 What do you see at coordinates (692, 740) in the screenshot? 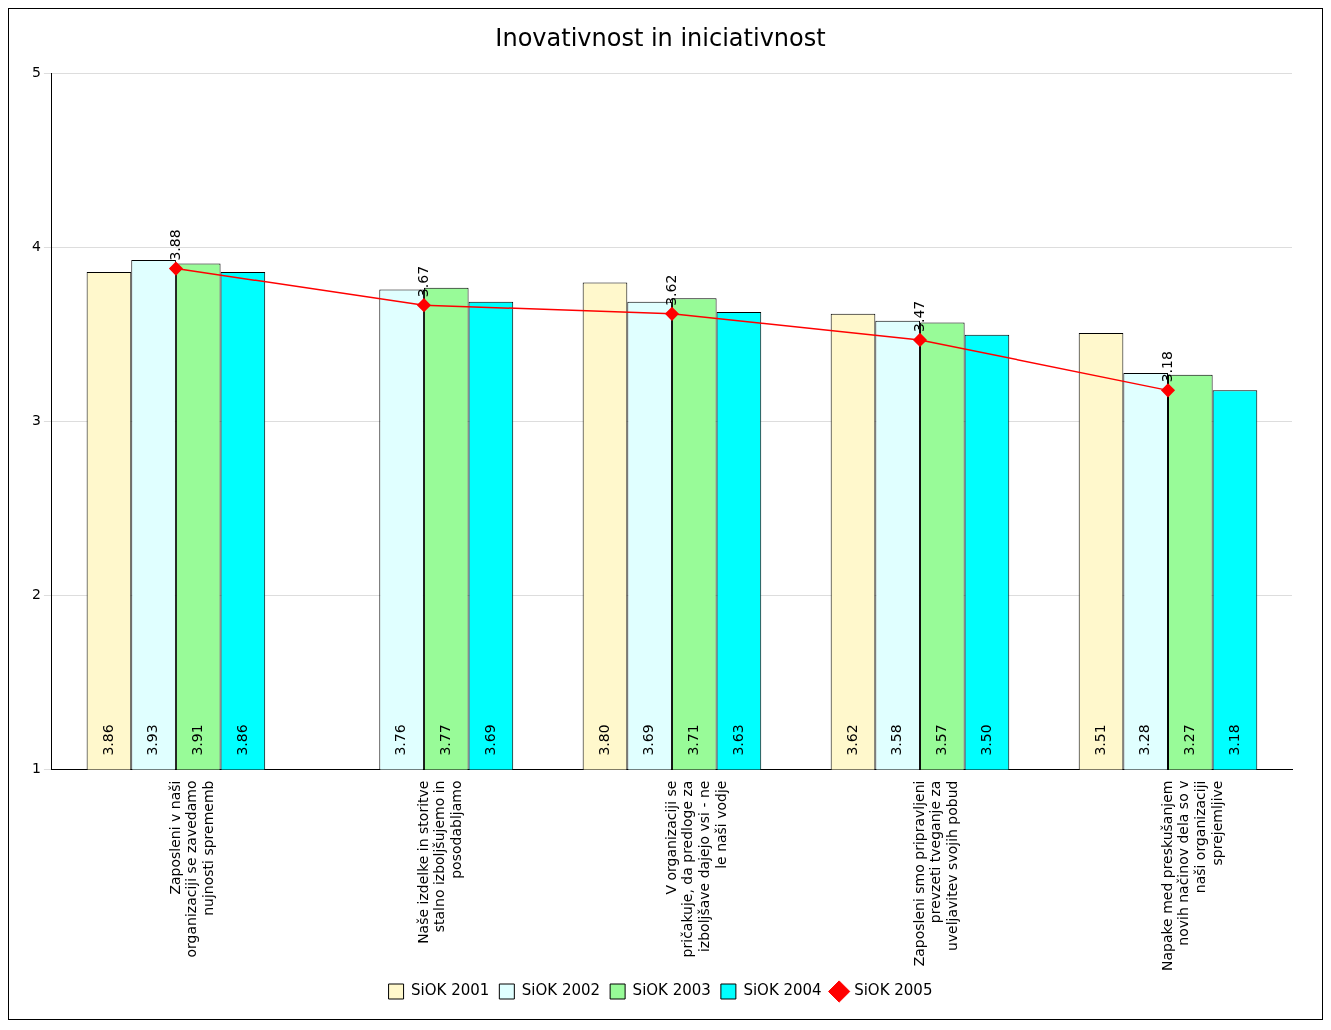
I see `data-label: 3.71` at bounding box center [692, 740].